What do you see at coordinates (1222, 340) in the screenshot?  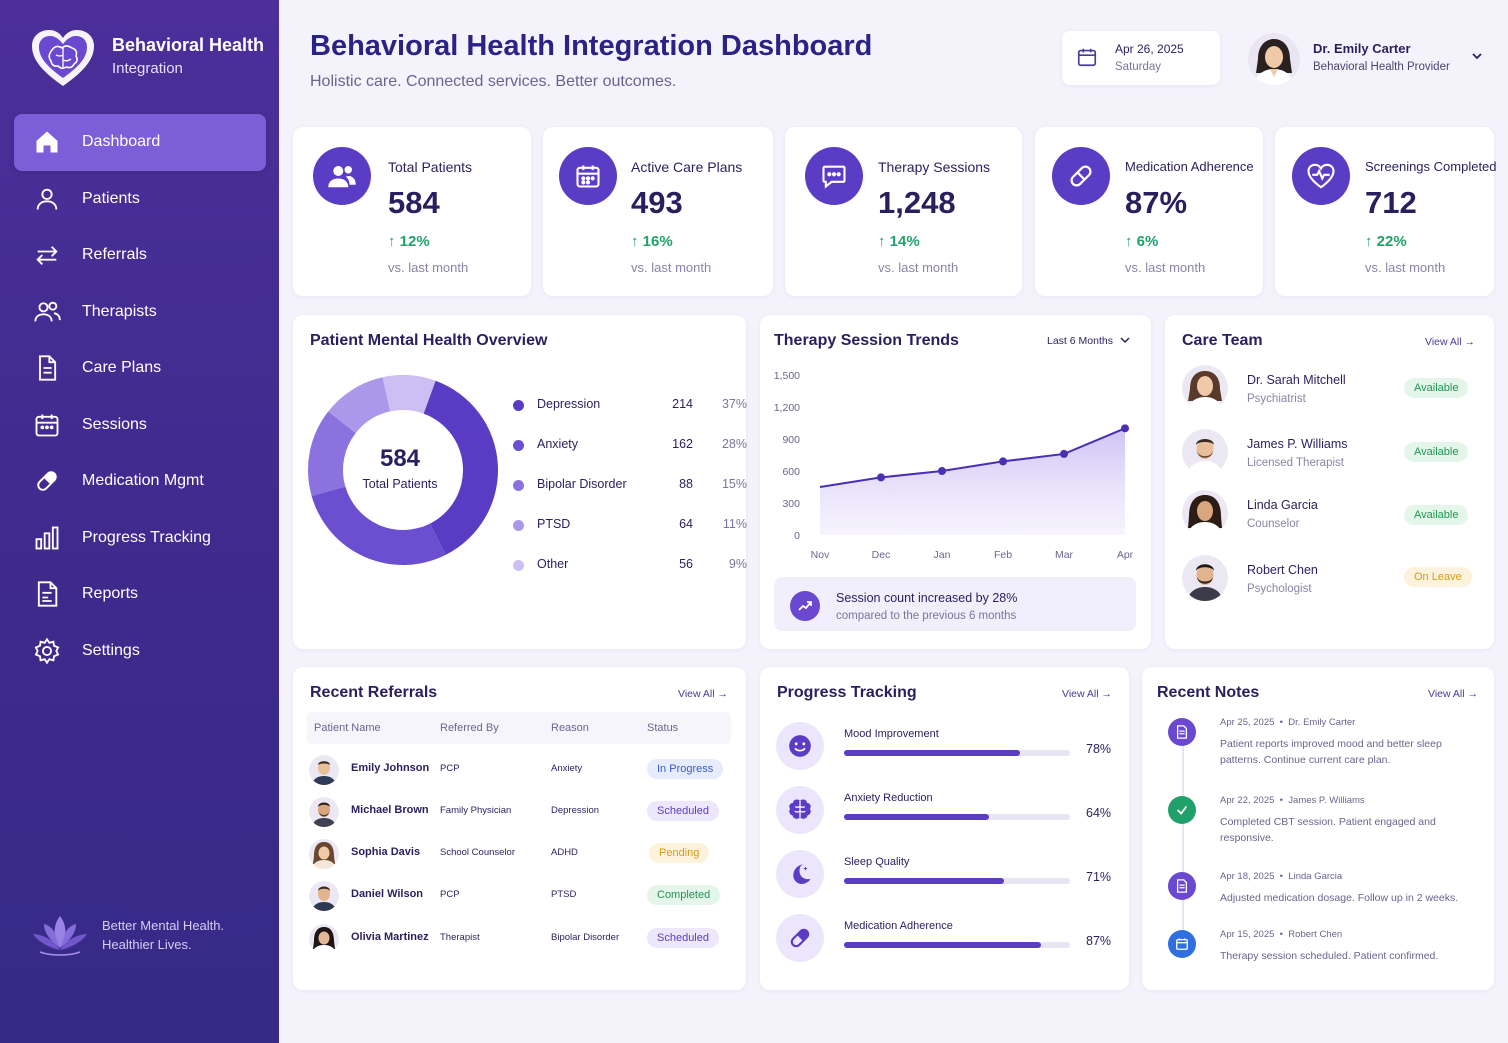 I see `care-team-title: Care Team` at bounding box center [1222, 340].